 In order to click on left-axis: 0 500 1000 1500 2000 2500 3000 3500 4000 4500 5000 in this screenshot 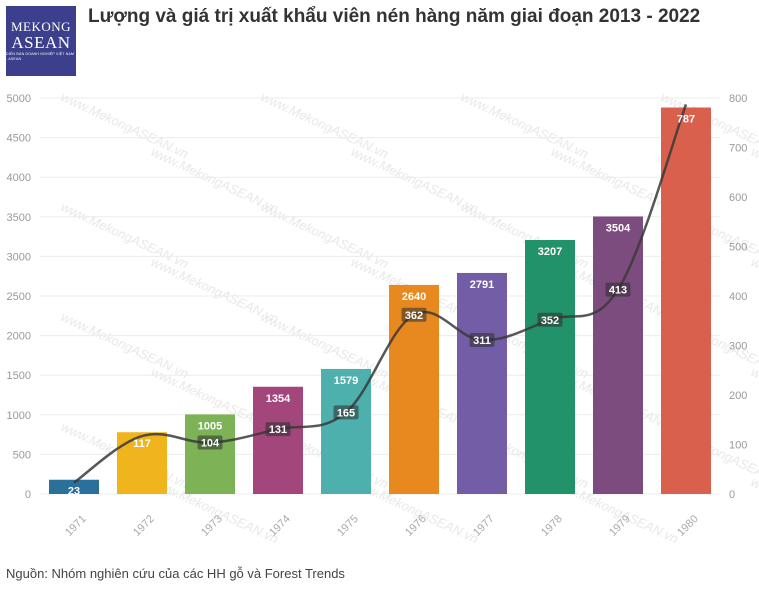, I will do `click(19, 297)`.